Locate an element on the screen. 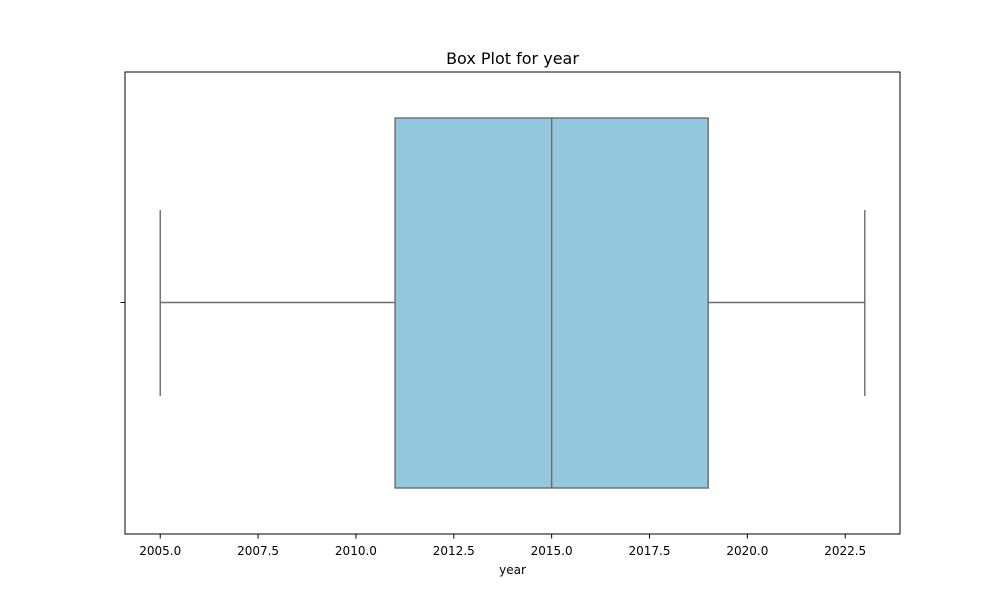 The height and width of the screenshot is (600, 1000). x-tick-label: 2005.0 is located at coordinates (160, 551).